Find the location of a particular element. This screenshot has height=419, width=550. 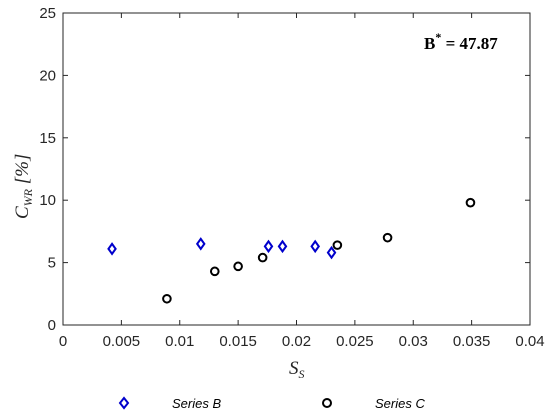

x-axis-label: SS is located at coordinates (297, 369).